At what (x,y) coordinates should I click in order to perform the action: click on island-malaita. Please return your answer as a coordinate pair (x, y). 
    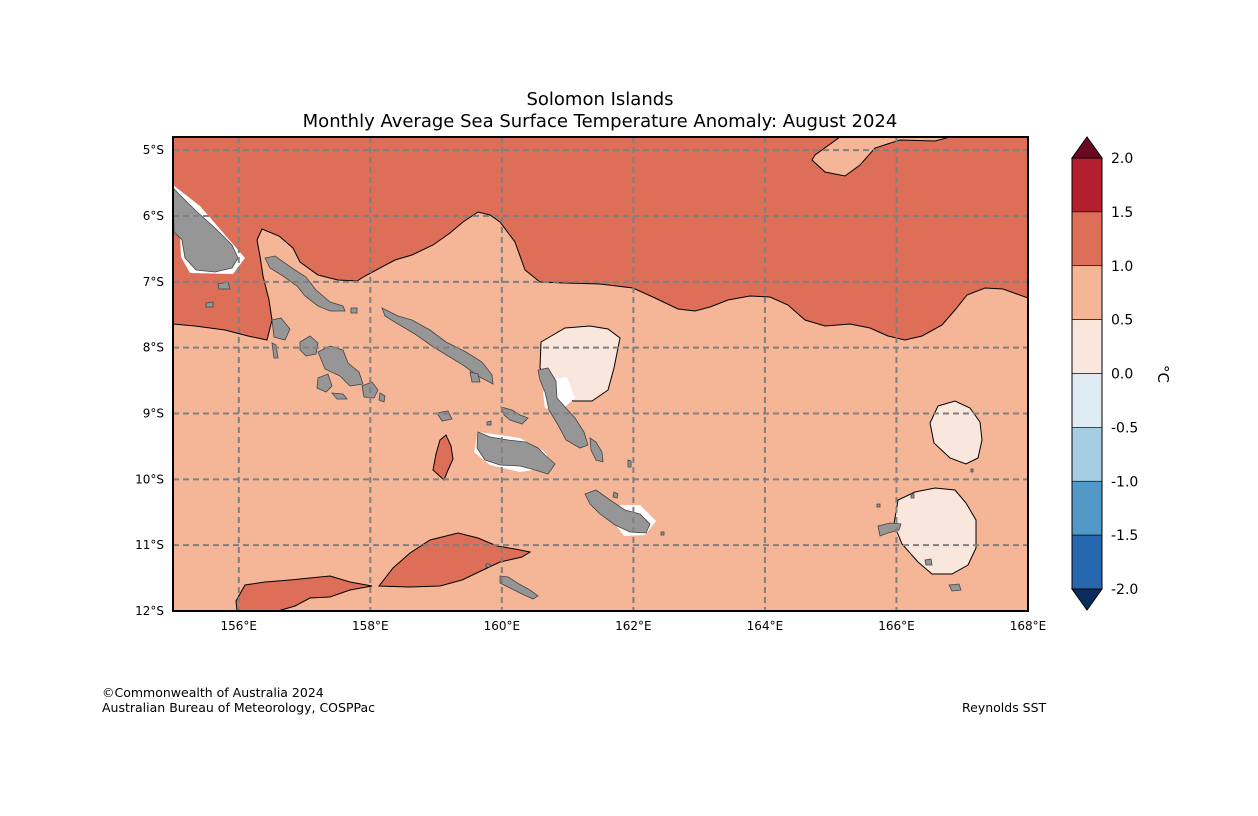
    Looking at the image, I should click on (563, 408).